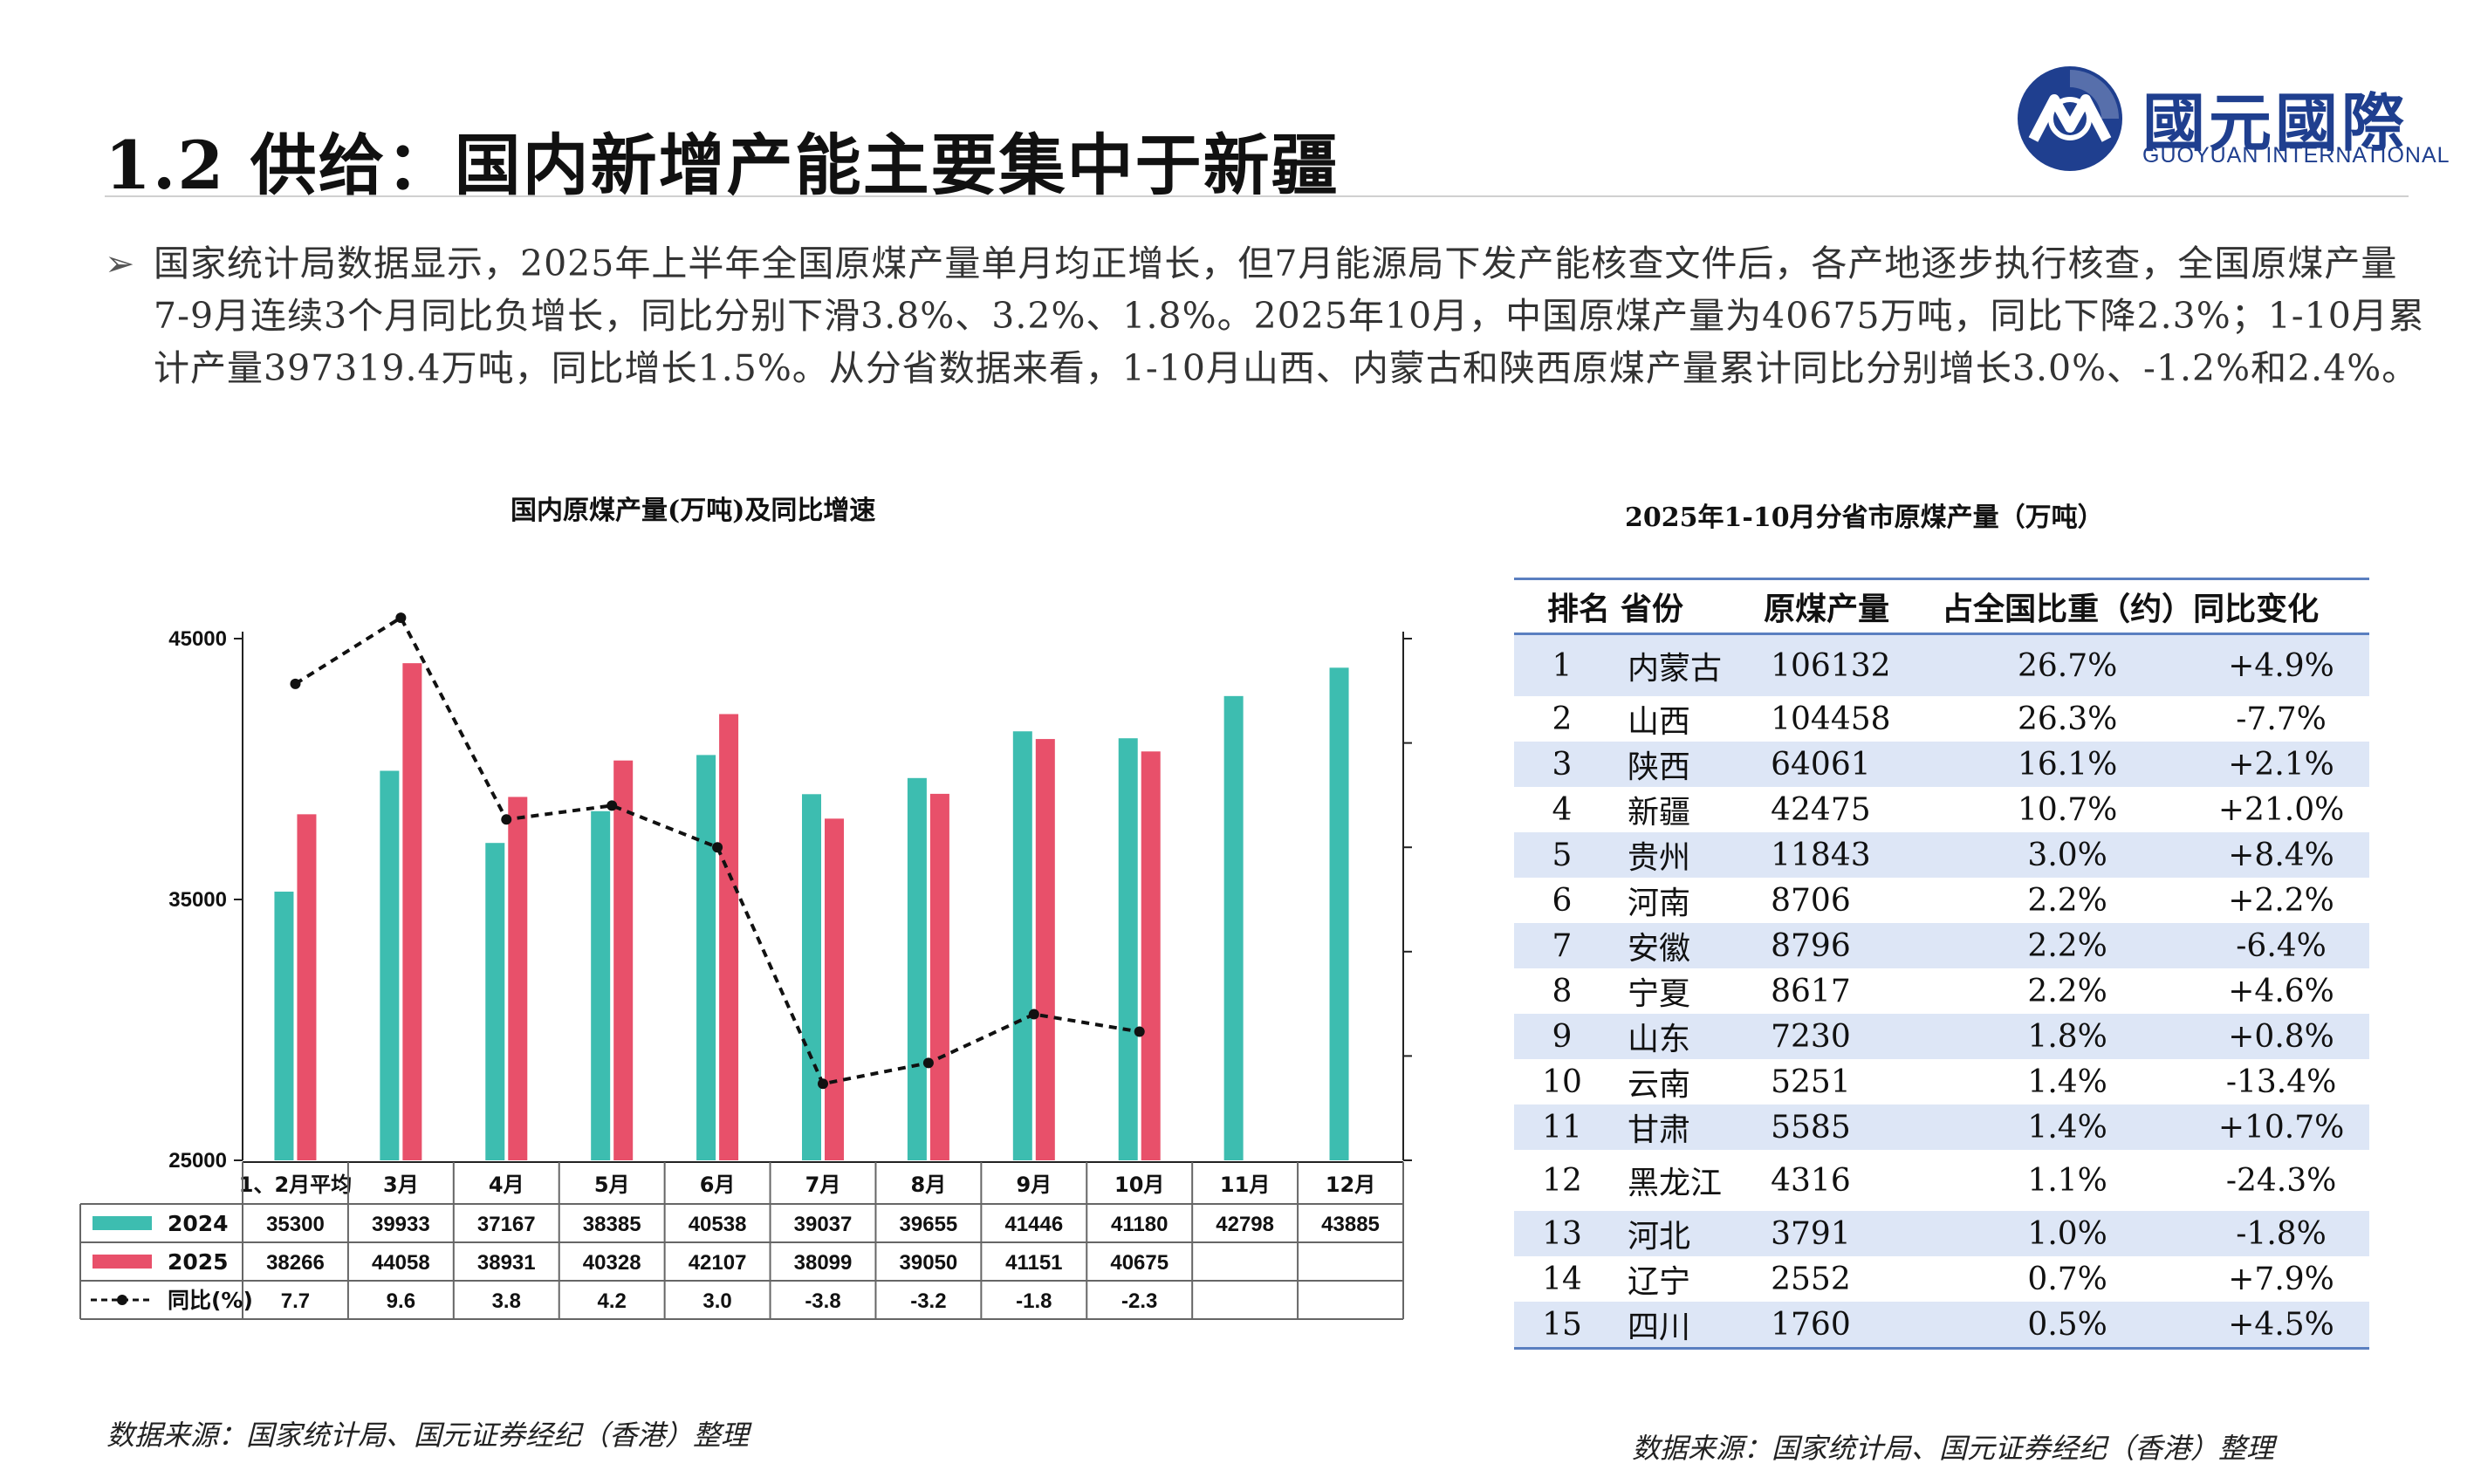  Describe the element at coordinates (1848, 1036) in the screenshot. I see `cell-production: 7230` at that location.